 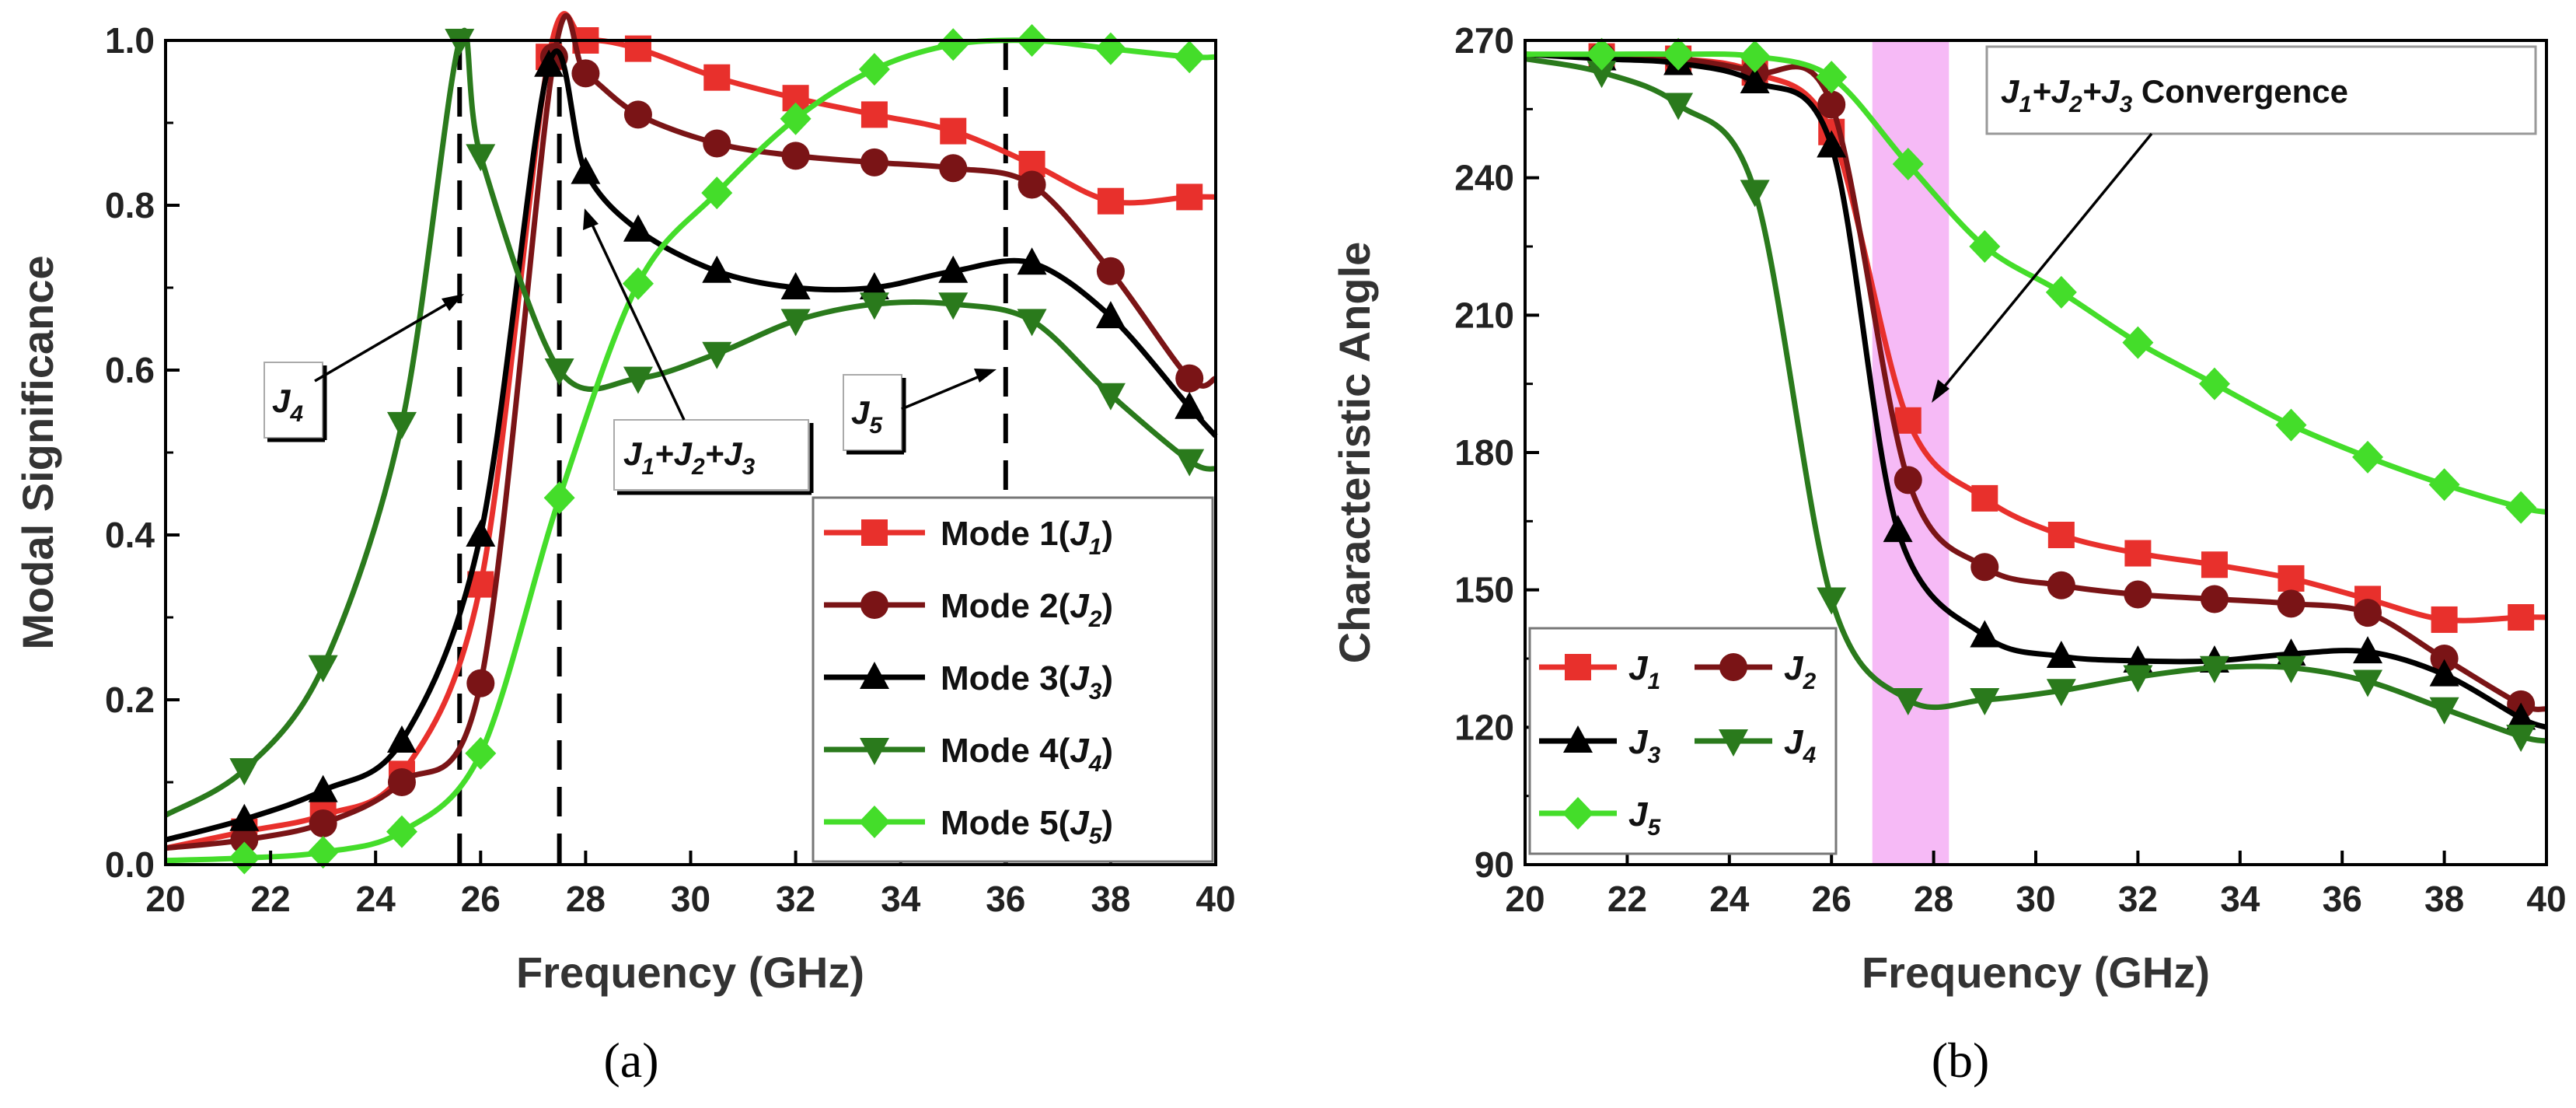 What do you see at coordinates (631, 1060) in the screenshot?
I see `panel-a-label: (a)` at bounding box center [631, 1060].